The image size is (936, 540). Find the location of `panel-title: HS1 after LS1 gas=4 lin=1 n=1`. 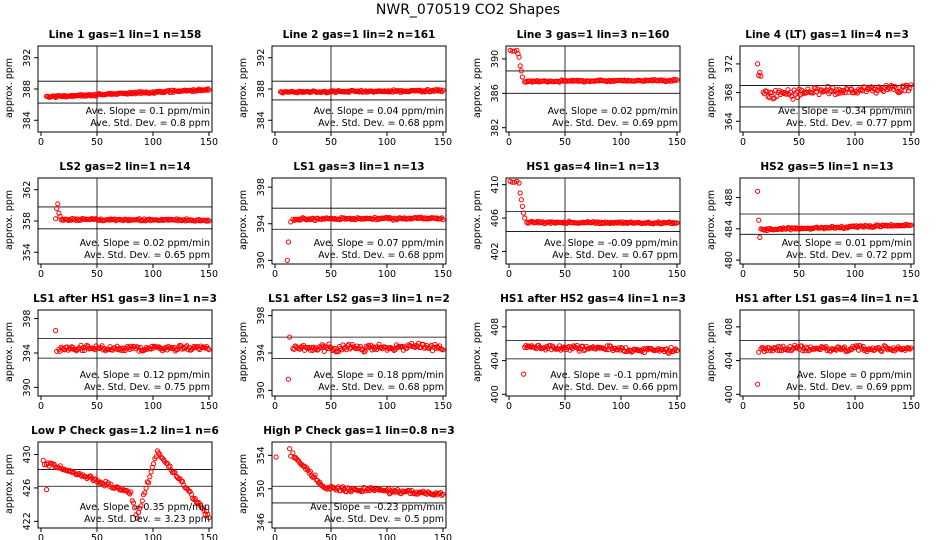

panel-title: HS1 after LS1 gas=4 lin=1 n=1 is located at coordinates (827, 299).